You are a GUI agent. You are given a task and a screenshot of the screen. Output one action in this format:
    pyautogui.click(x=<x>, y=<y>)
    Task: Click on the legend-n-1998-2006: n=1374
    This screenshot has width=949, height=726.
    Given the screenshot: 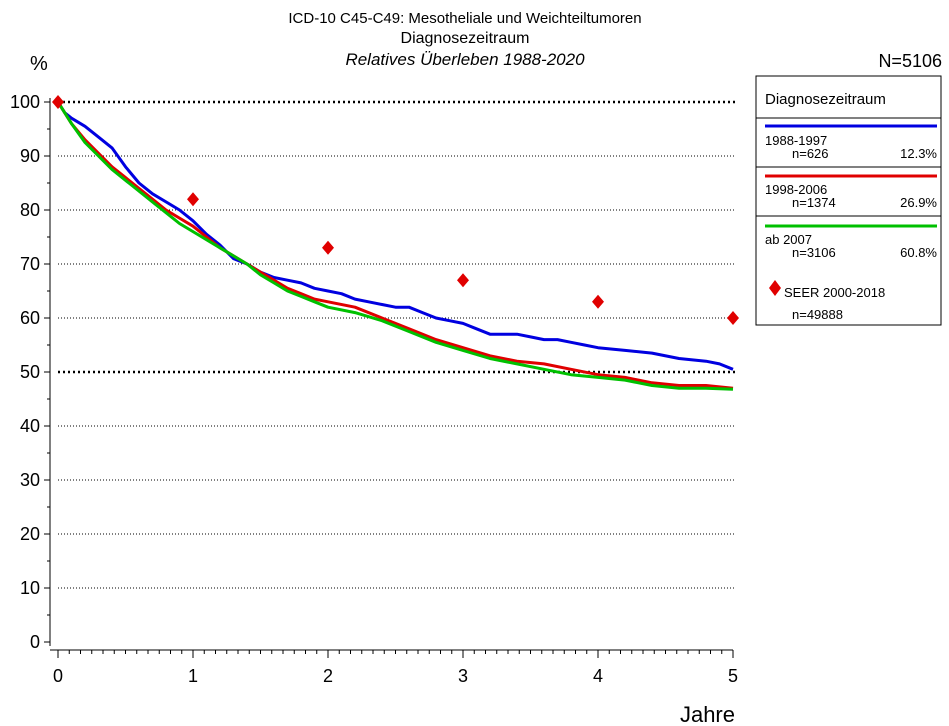 What is the action you would take?
    pyautogui.click(x=814, y=202)
    